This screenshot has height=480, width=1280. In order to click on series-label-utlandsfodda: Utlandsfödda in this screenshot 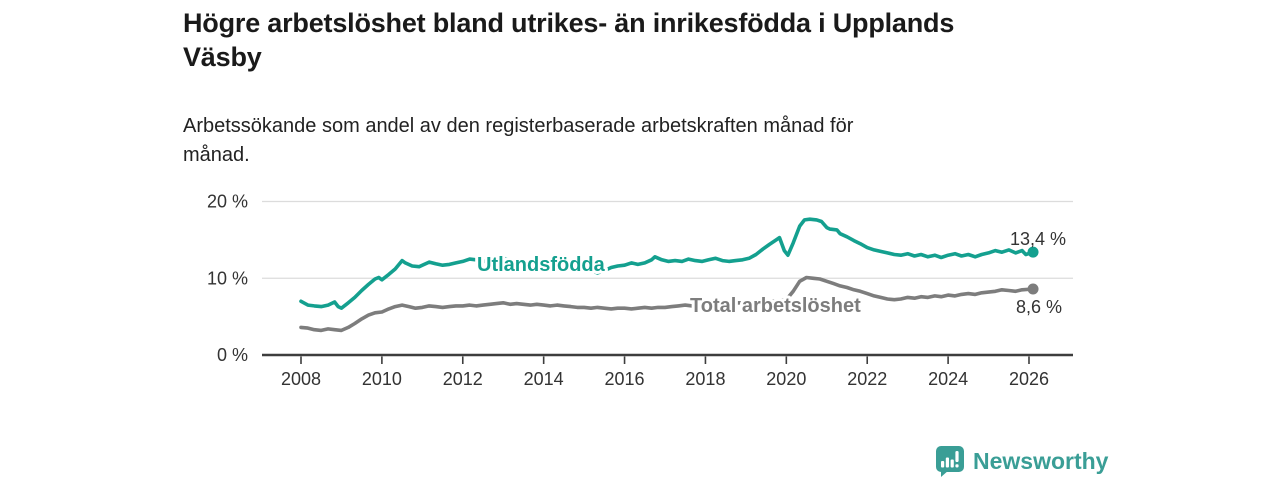, I will do `click(541, 265)`.